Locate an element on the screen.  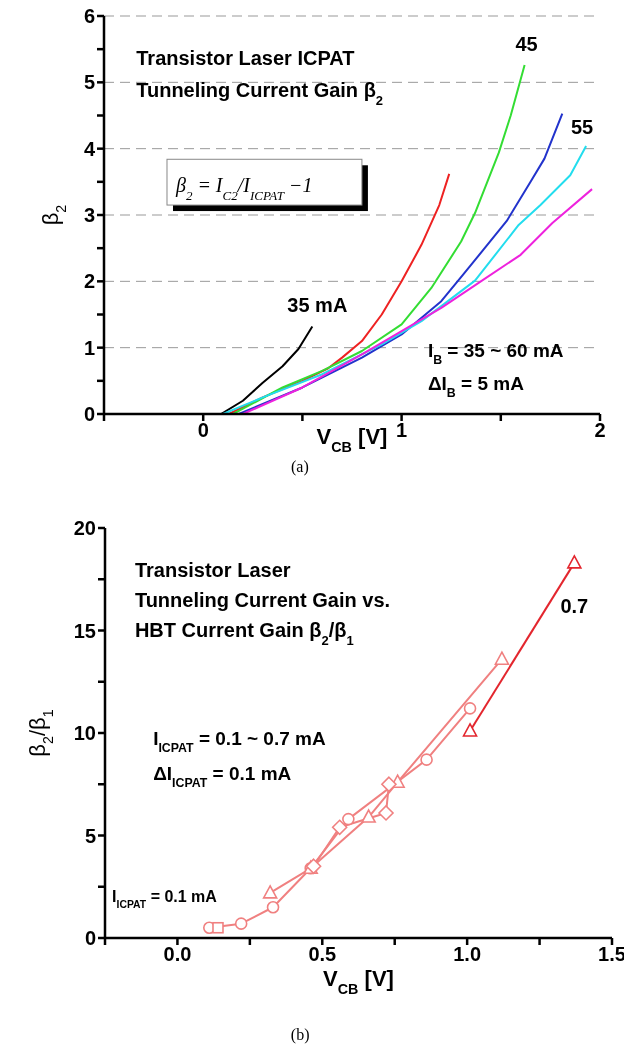
x-tick-label: 0 is located at coordinates (203, 430).